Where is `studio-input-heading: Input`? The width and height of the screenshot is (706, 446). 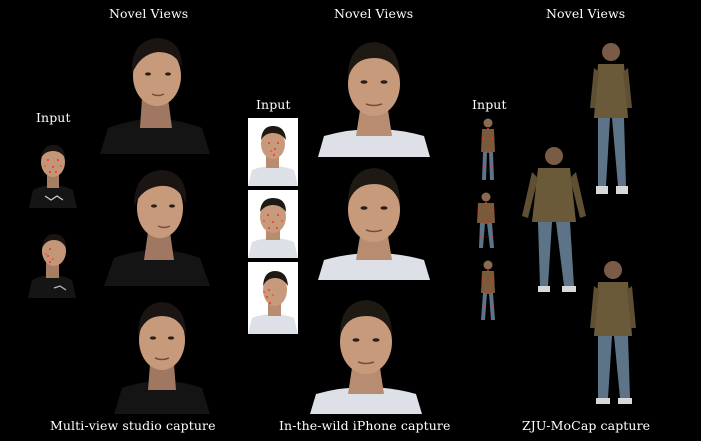 studio-input-heading: Input is located at coordinates (53, 117).